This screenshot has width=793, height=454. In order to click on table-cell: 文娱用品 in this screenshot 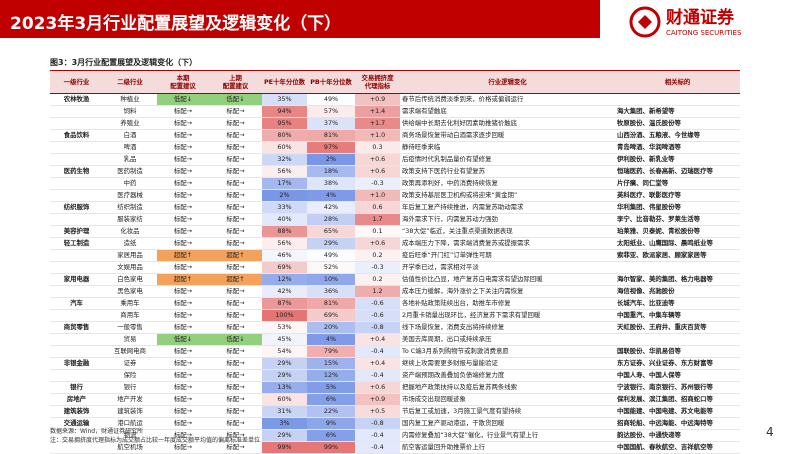, I will do `click(130, 267)`.